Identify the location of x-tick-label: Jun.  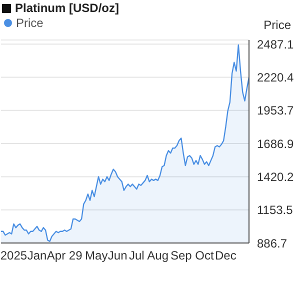
(118, 255).